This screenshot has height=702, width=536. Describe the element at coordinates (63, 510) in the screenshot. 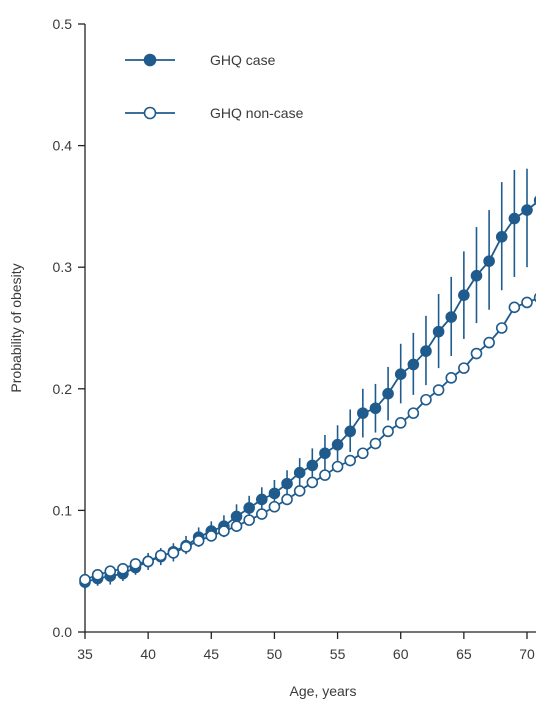

I see `y-tick-label: 0.1` at that location.